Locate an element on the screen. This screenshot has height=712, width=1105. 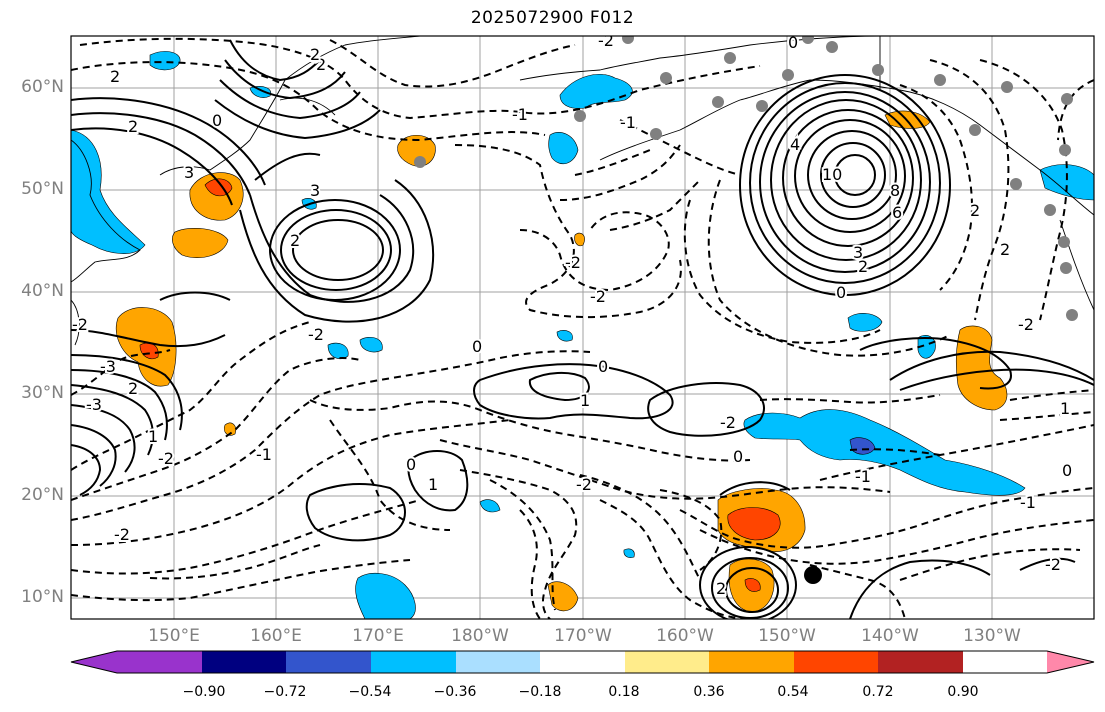
lon-label-150w: 150°W is located at coordinates (787, 636).